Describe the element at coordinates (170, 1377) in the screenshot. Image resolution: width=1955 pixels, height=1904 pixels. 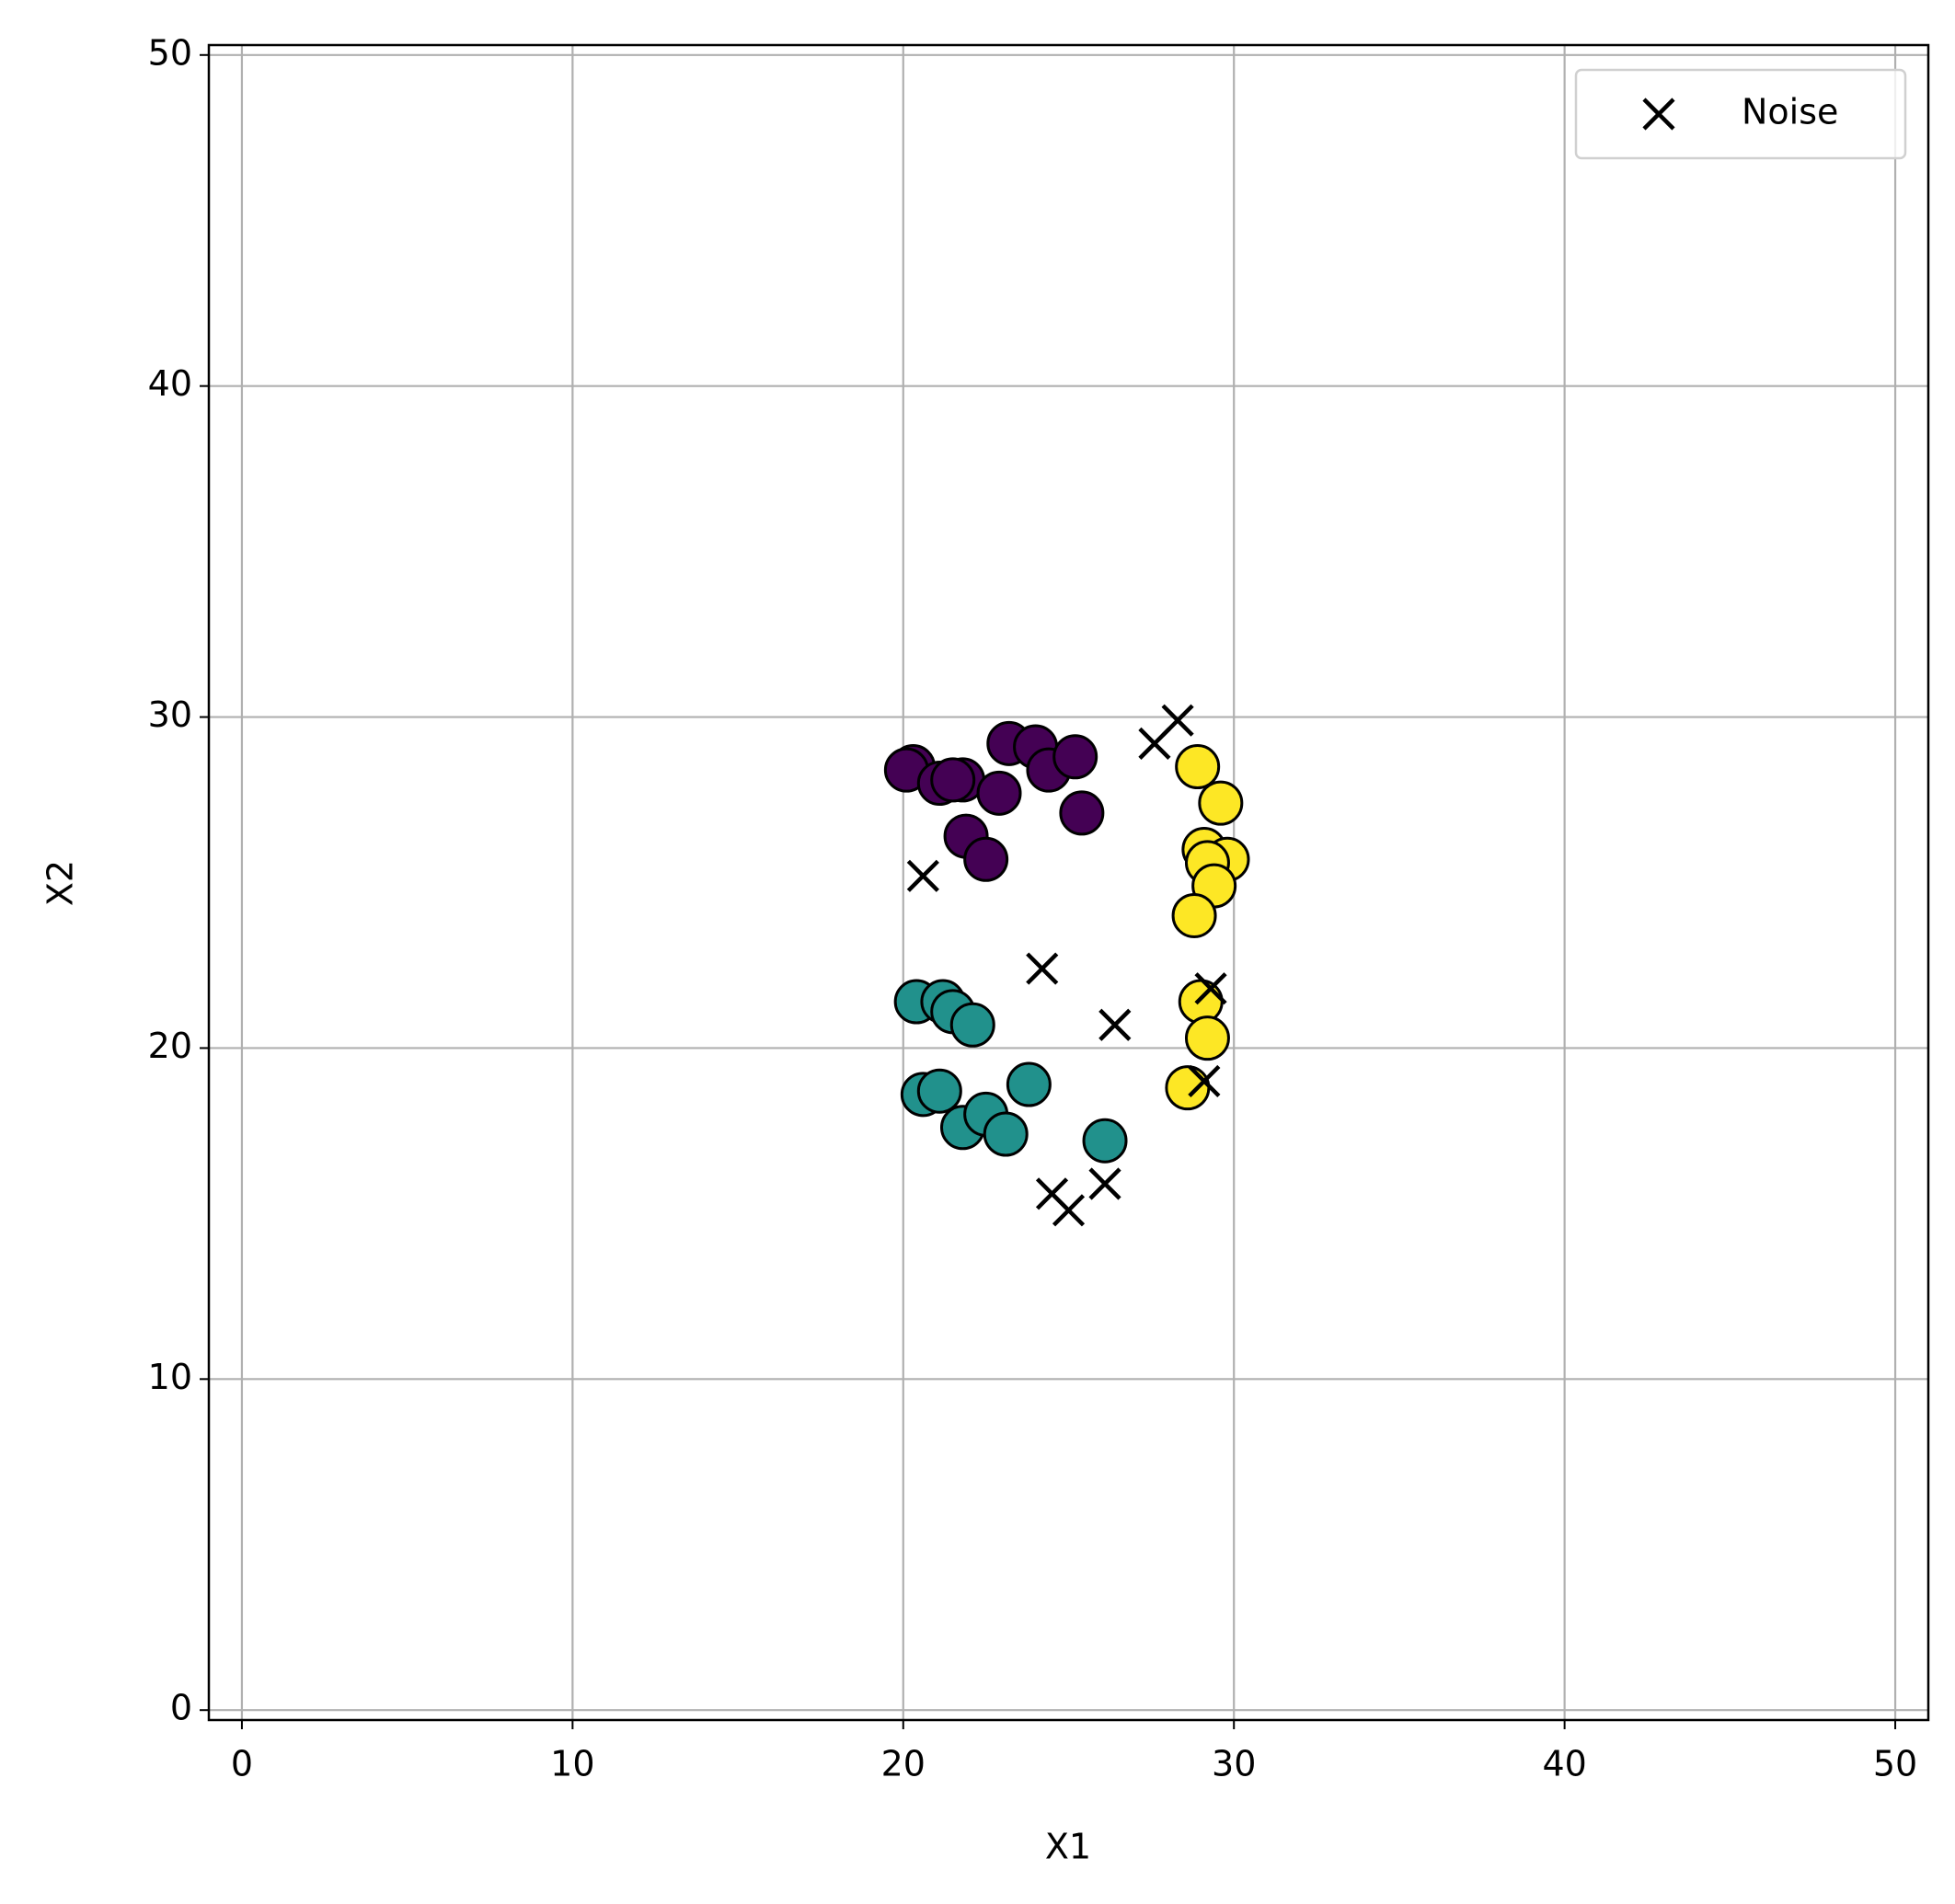
I see `y-tick-label: 10` at that location.